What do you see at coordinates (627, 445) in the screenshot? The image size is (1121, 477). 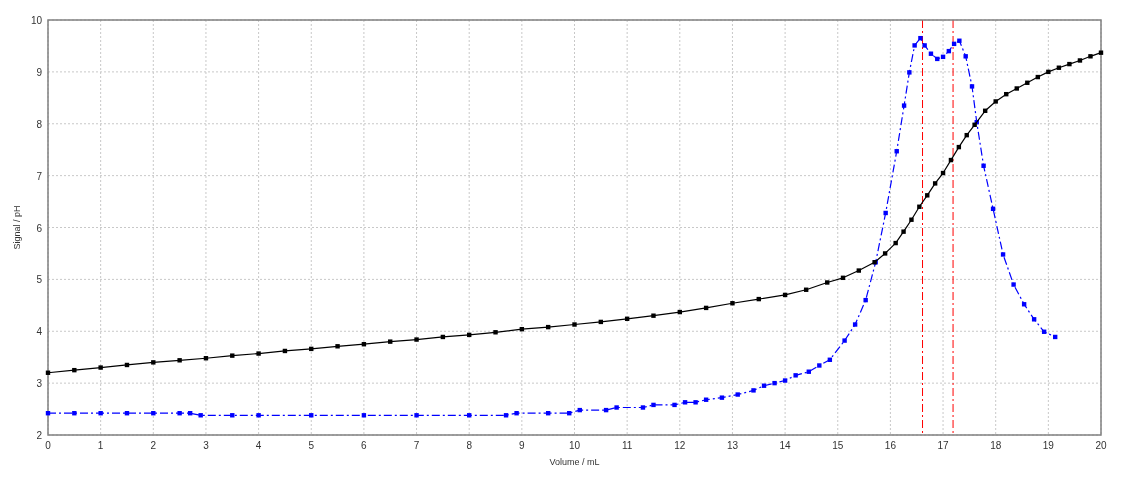 I see `x-tick-label: 11` at bounding box center [627, 445].